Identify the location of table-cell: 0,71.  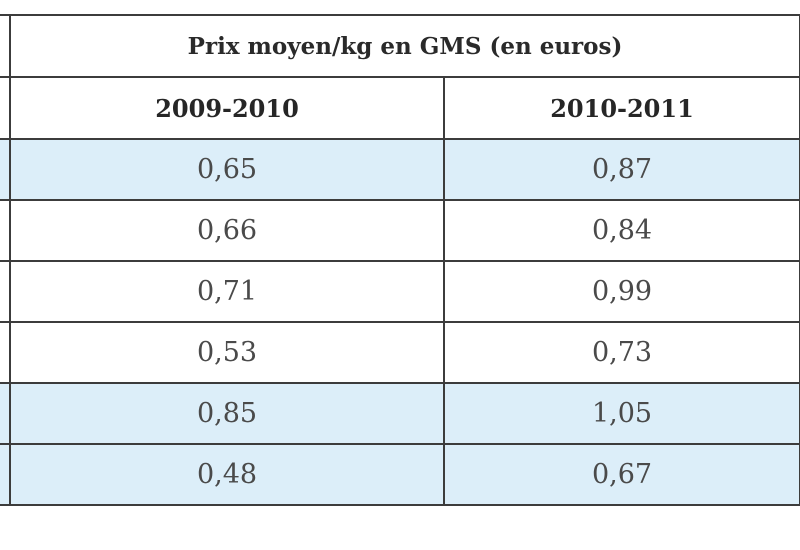
(227, 291).